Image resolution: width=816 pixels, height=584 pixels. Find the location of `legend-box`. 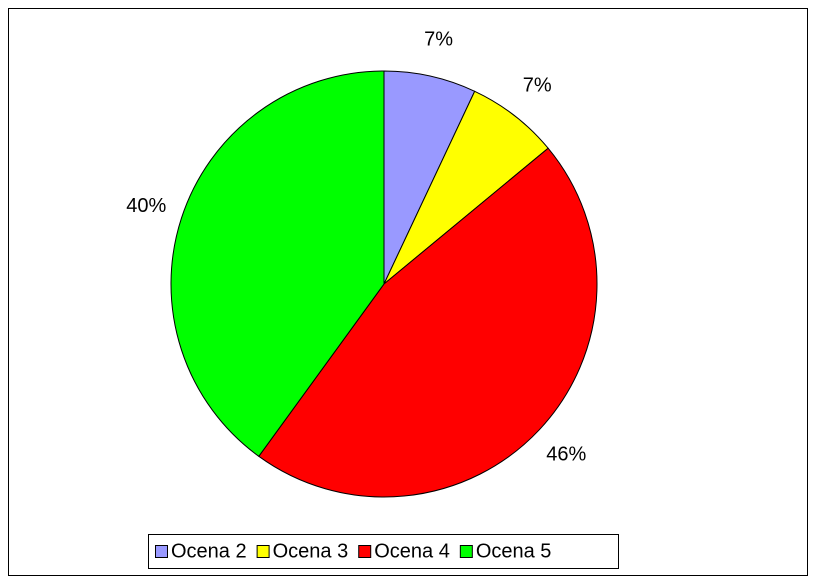

legend-box is located at coordinates (383, 551).